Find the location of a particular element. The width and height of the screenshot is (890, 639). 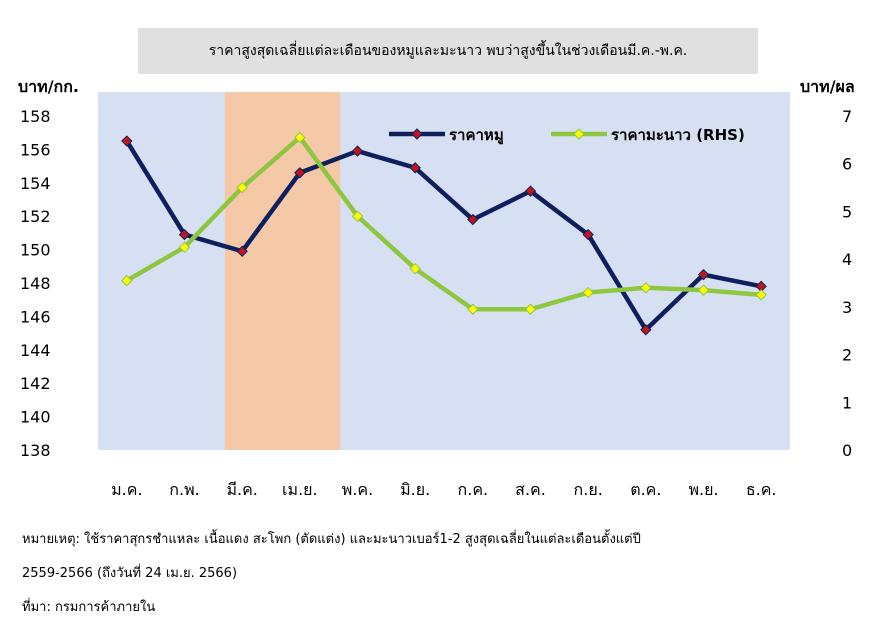

right-tick-label: 3 is located at coordinates (847, 307).